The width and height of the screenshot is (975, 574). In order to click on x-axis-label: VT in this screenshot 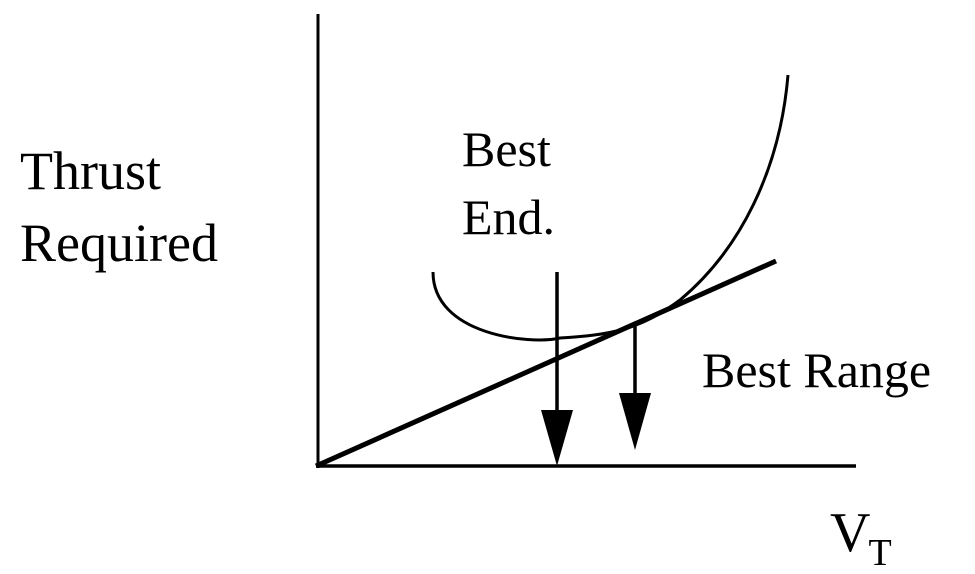, I will do `click(862, 537)`.